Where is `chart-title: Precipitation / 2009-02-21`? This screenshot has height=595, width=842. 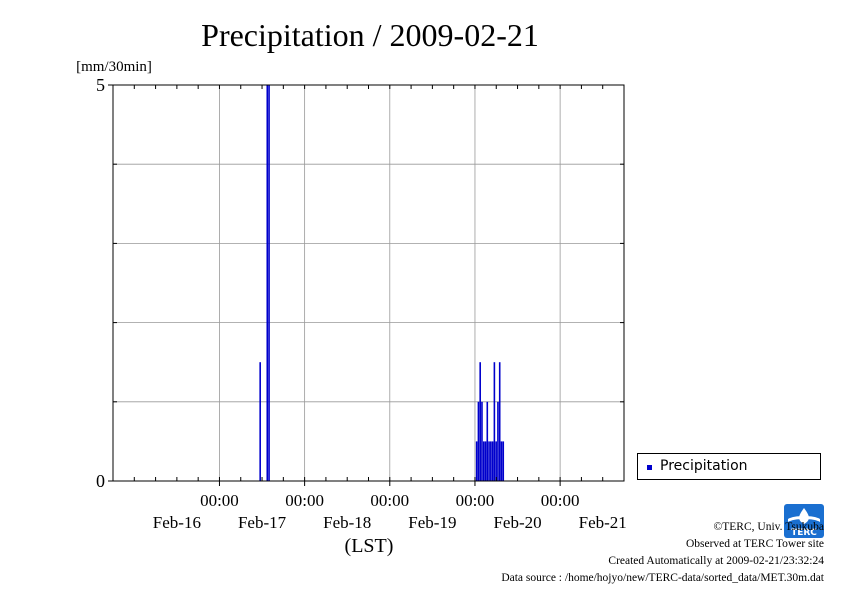
chart-title: Precipitation / 2009-02-21 is located at coordinates (370, 35).